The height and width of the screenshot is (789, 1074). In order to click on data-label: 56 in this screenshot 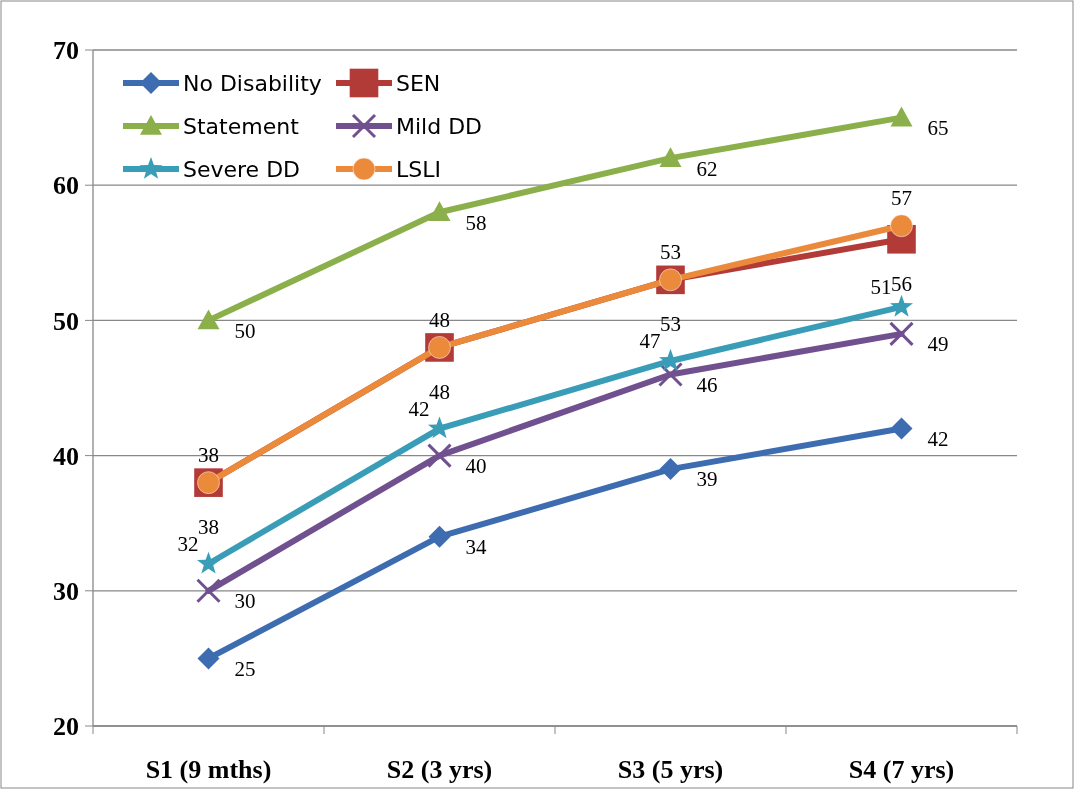, I will do `click(901, 283)`.